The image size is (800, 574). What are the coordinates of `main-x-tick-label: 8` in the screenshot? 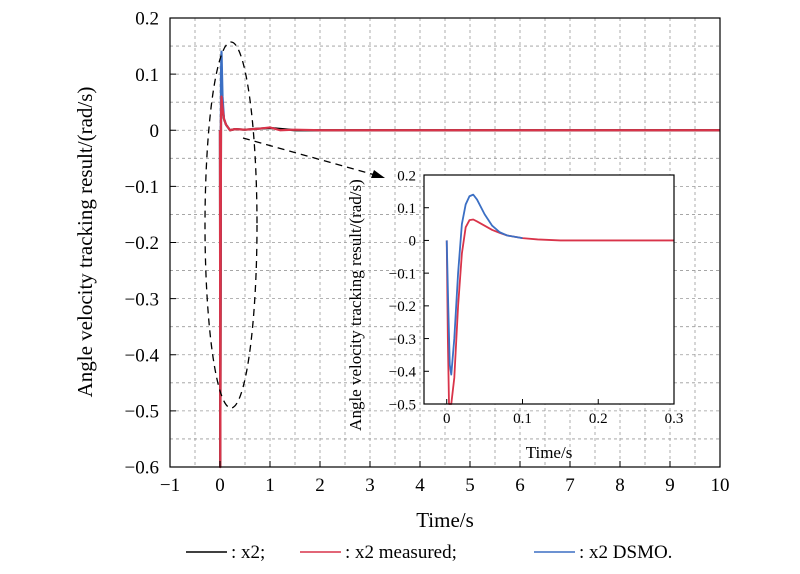 It's located at (620, 485).